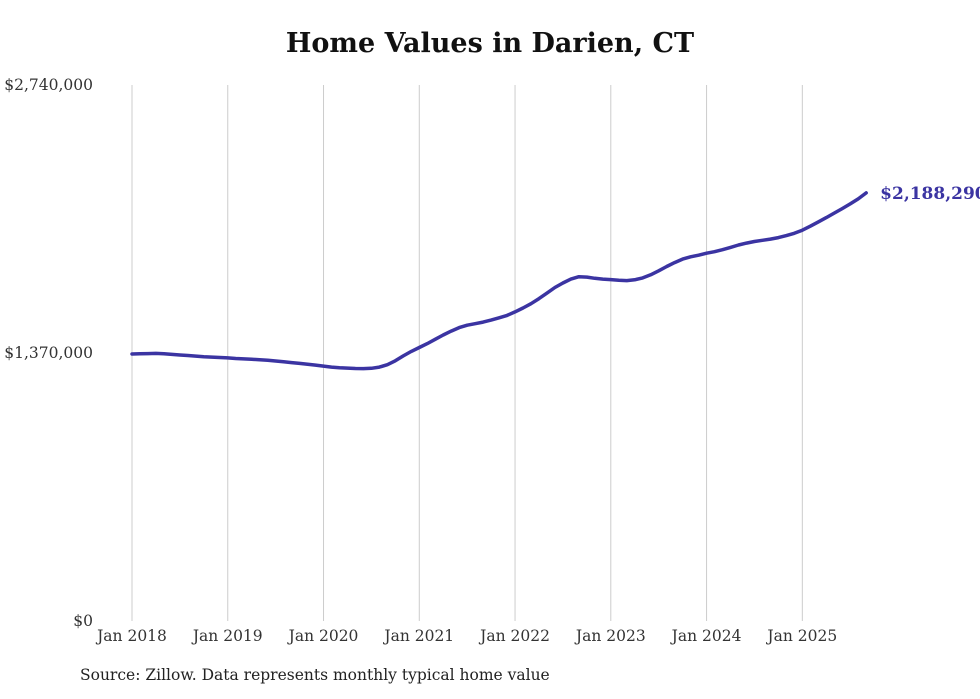 Image resolution: width=980 pixels, height=699 pixels. Describe the element at coordinates (706, 636) in the screenshot. I see `x-axis-tick-label: Jan 2024` at that location.